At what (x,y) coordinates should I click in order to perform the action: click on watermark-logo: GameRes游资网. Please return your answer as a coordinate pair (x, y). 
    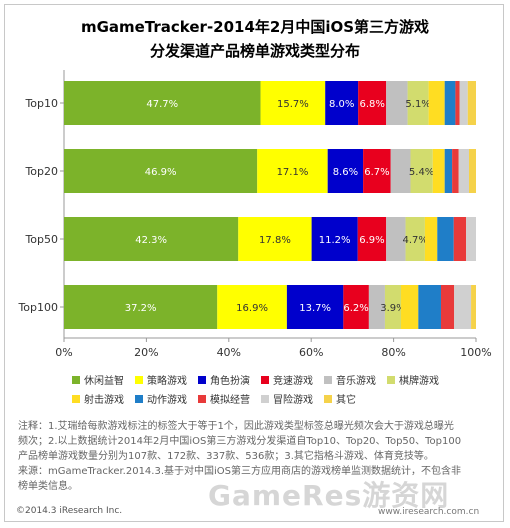
    Looking at the image, I should click on (329, 495).